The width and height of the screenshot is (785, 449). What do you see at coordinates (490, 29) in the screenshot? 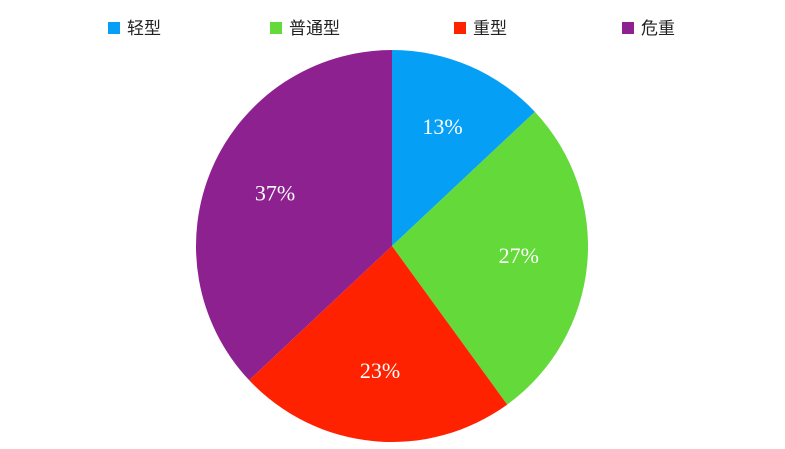
I see `legend-text: 重型` at bounding box center [490, 29].